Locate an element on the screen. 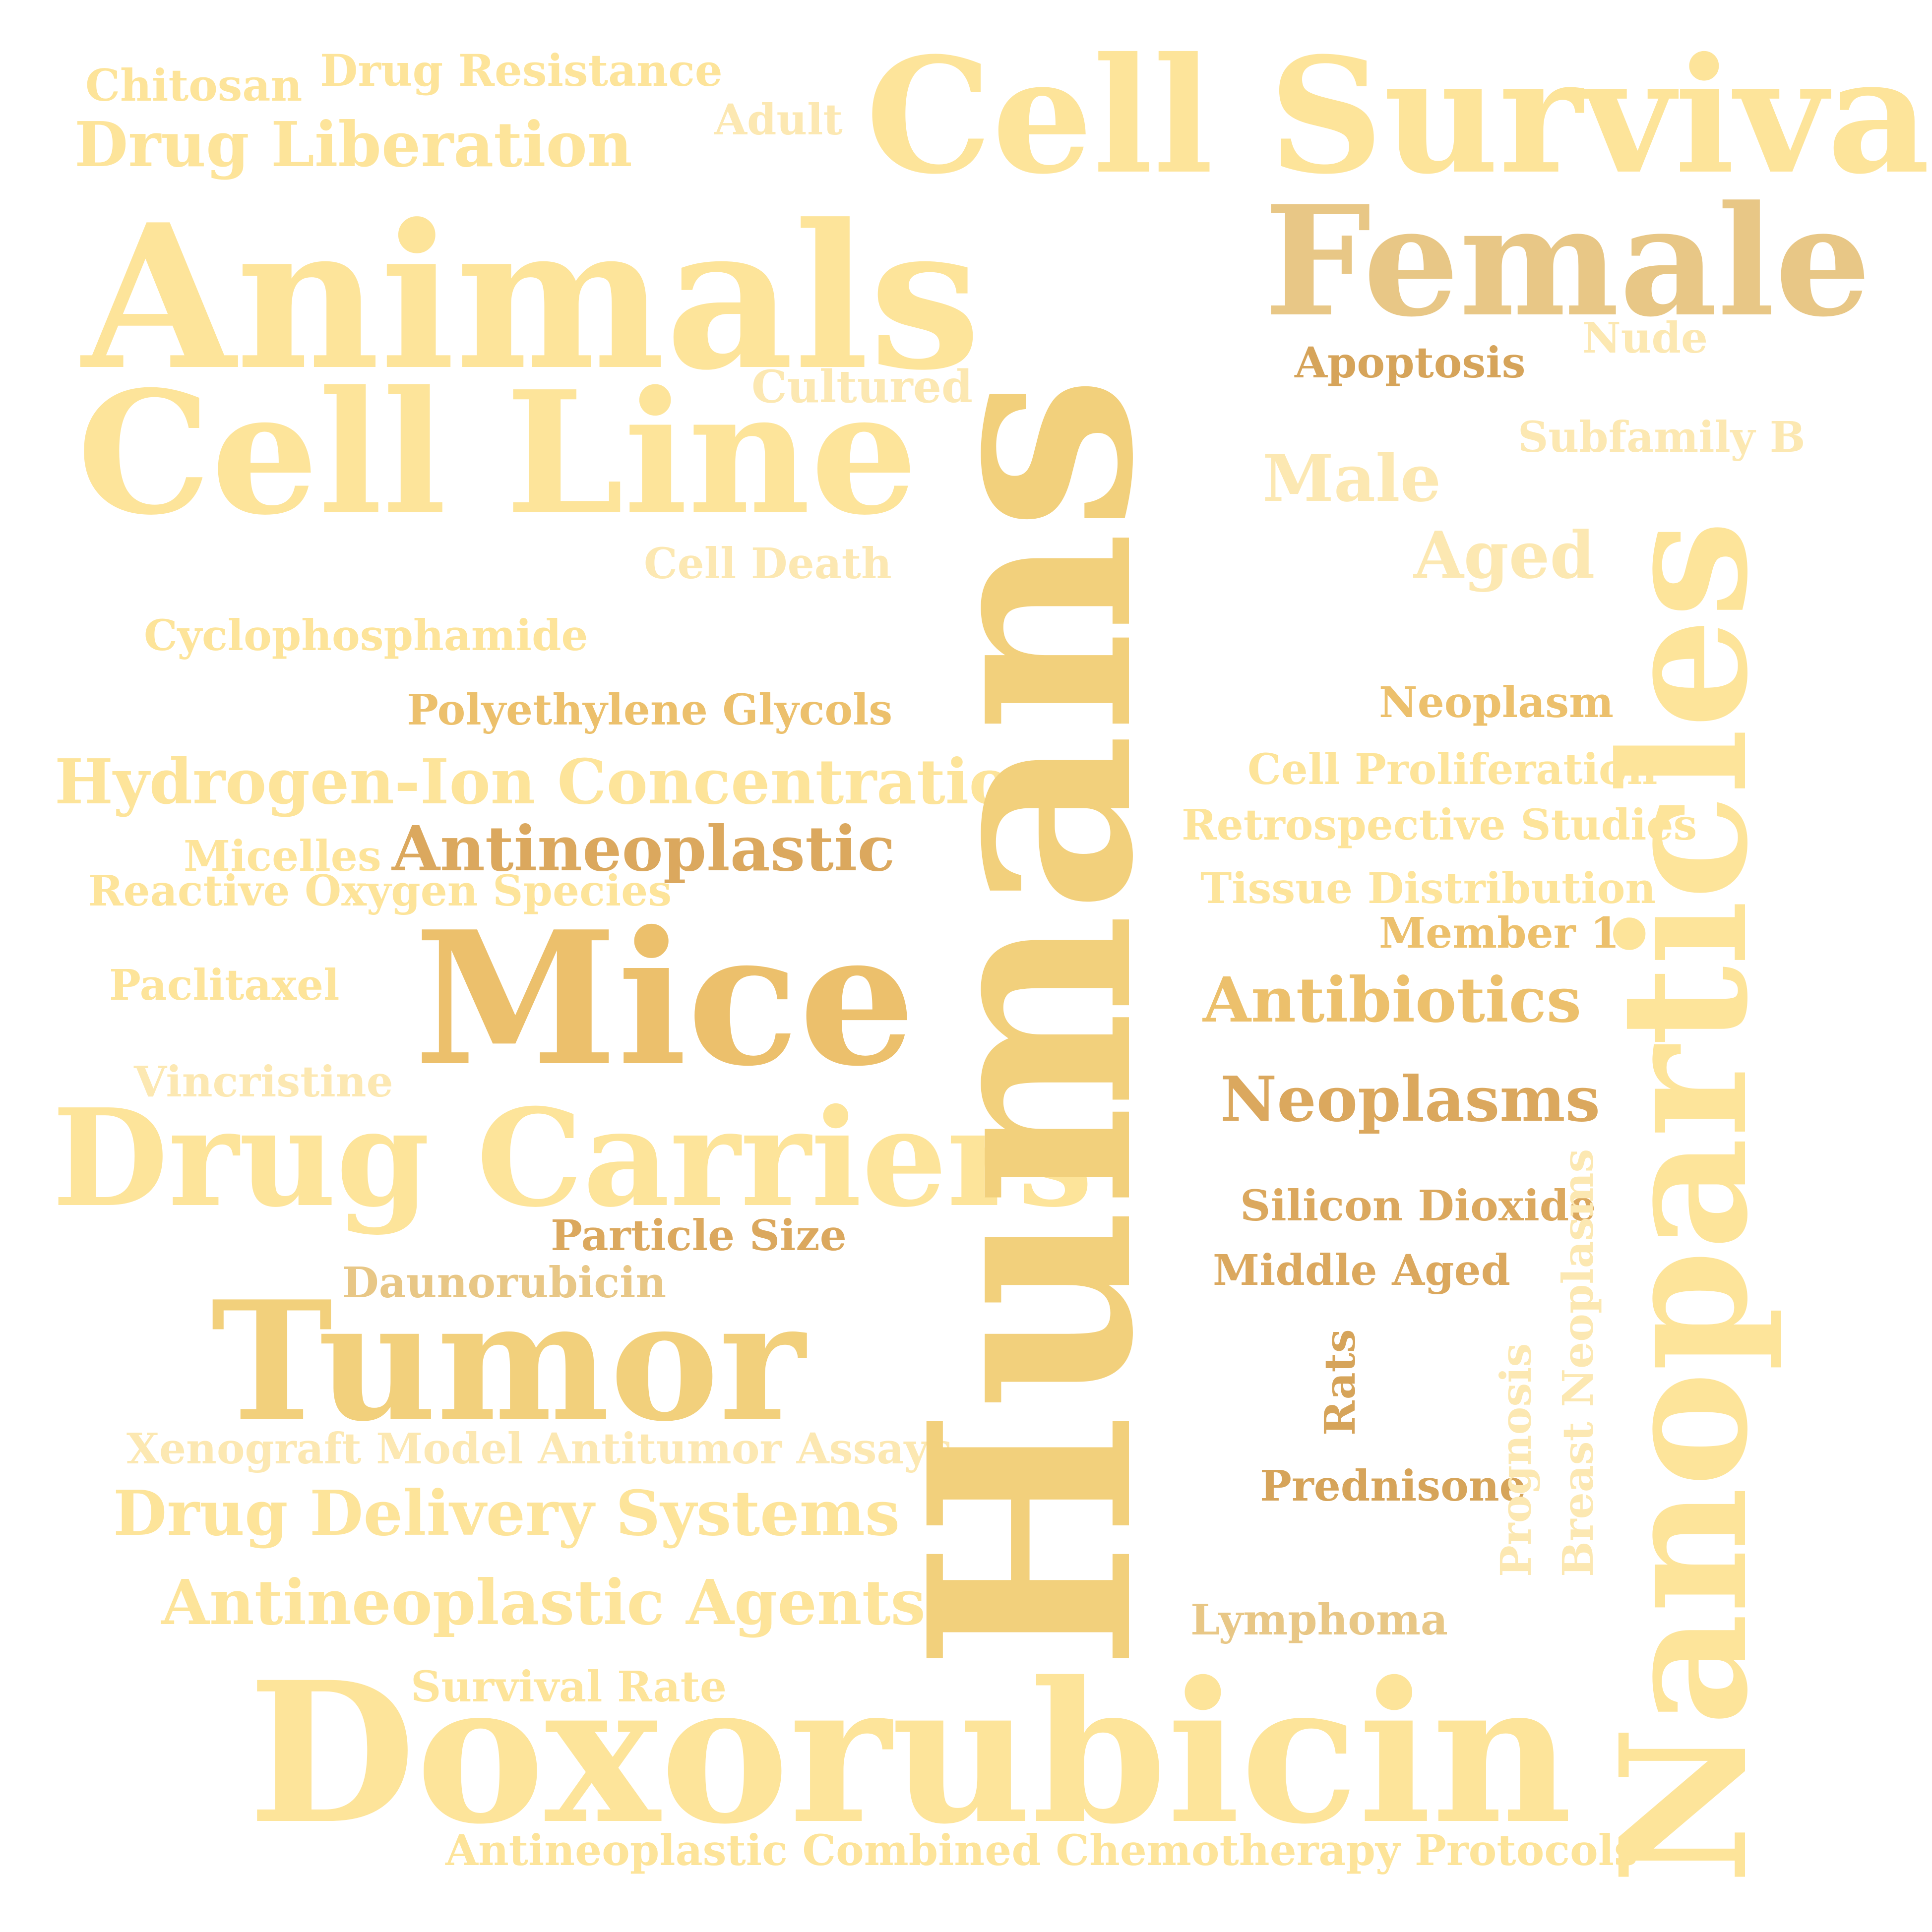 The width and height of the screenshot is (1932, 1932). word-subfamily-b: Subfamily B is located at coordinates (1662, 437).